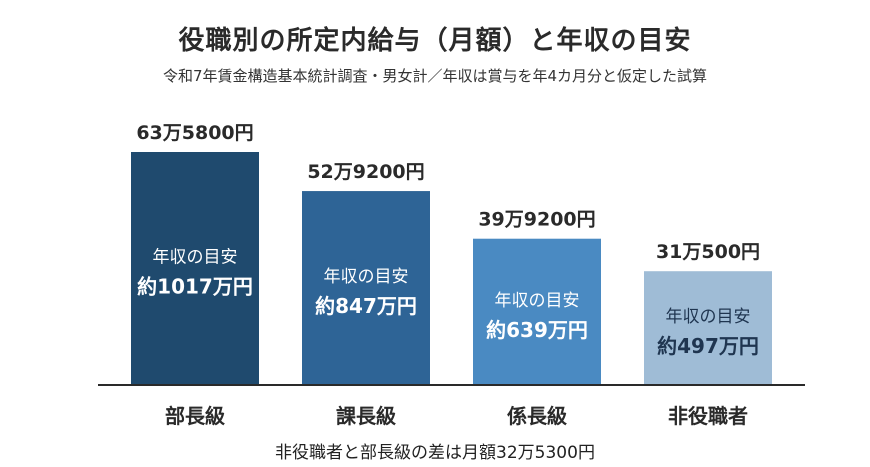  What do you see at coordinates (435, 41) in the screenshot?
I see `chart-title: 役職別の所定内給与（月額）と年収の目安` at bounding box center [435, 41].